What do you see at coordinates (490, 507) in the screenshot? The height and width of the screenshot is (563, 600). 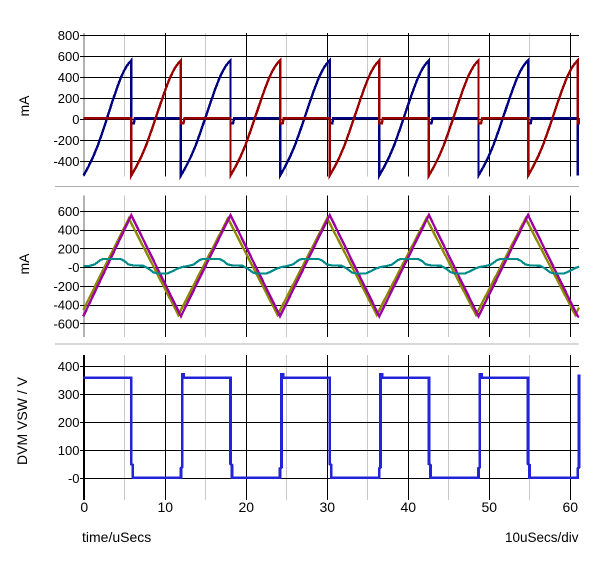 I see `svg-text: 50` at bounding box center [490, 507].